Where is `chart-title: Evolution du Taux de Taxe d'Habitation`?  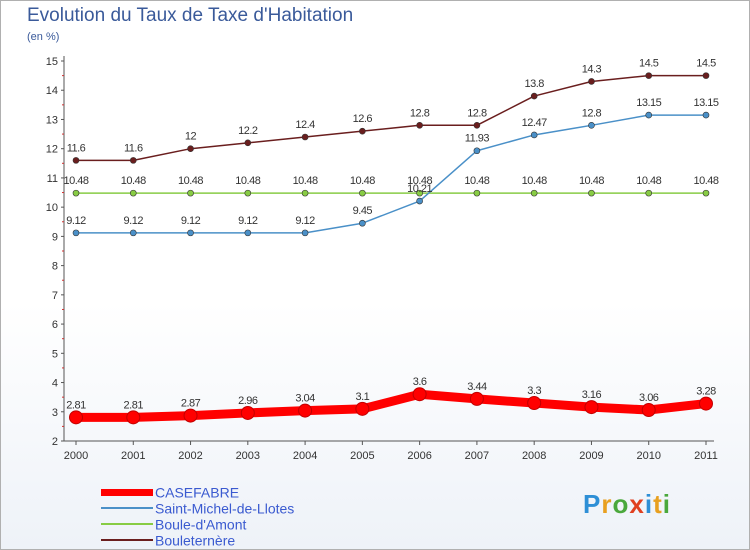 chart-title: Evolution du Taux de Taxe d'Habitation is located at coordinates (190, 15).